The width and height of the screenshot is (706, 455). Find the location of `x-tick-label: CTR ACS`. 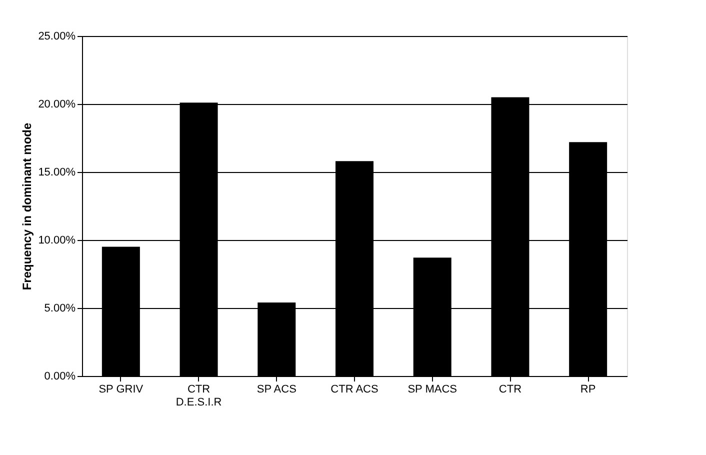

x-tick-label: CTR ACS is located at coordinates (354, 390).